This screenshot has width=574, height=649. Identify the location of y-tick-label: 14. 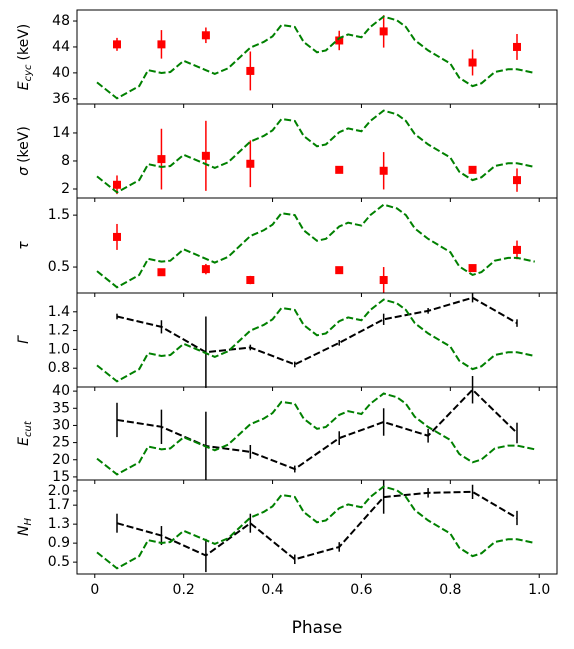
(61, 133).